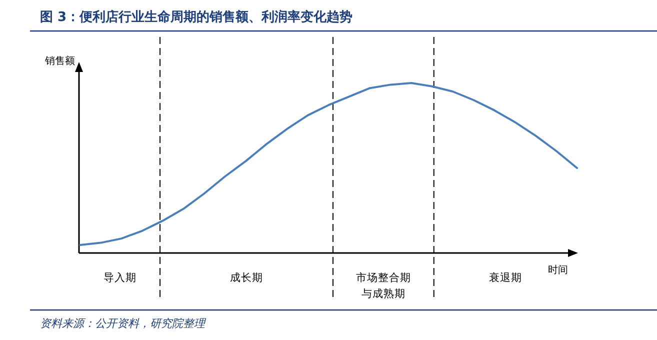 This screenshot has width=657, height=340. What do you see at coordinates (59, 61) in the screenshot?
I see `y-axis-title: 销售额` at bounding box center [59, 61].